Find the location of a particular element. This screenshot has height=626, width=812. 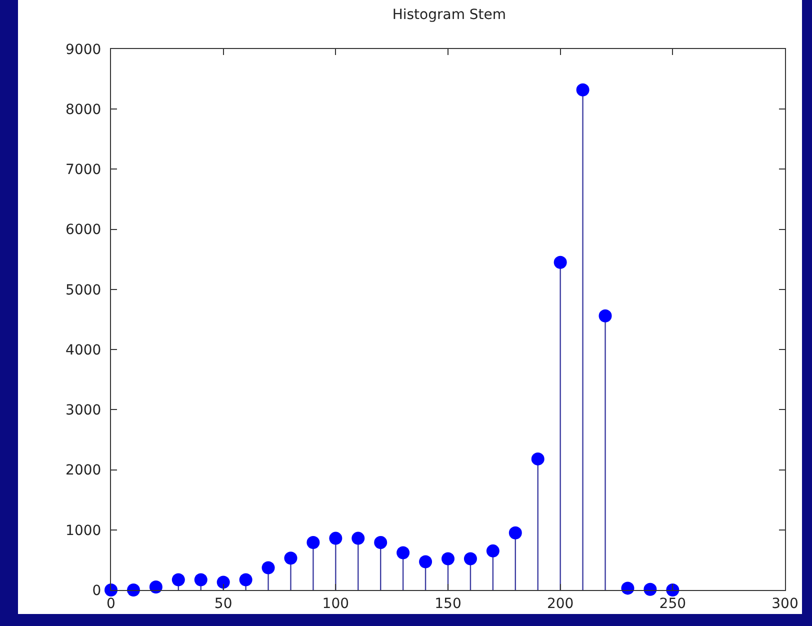

x-tick-label: 200 is located at coordinates (560, 604).